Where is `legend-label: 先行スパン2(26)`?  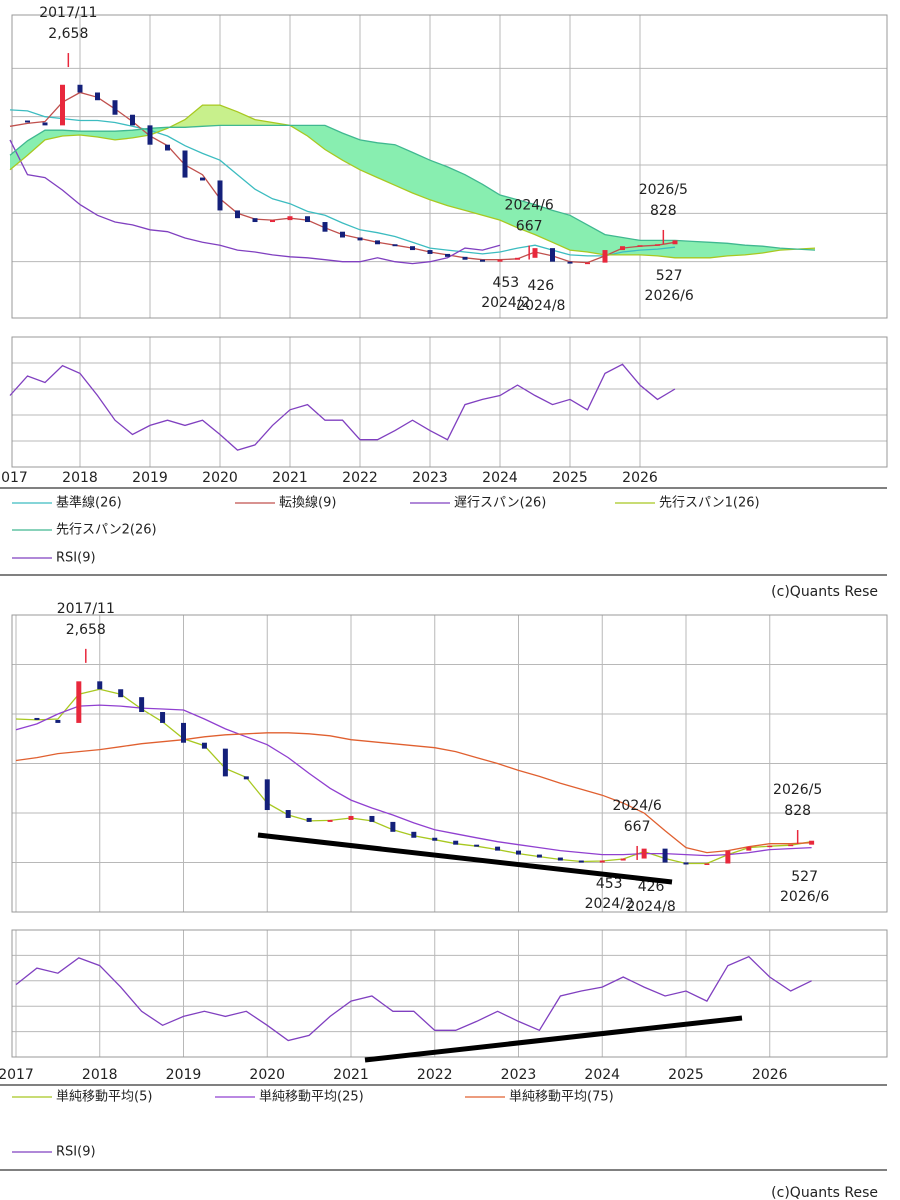
legend-label: 先行スパン2(26) is located at coordinates (106, 530).